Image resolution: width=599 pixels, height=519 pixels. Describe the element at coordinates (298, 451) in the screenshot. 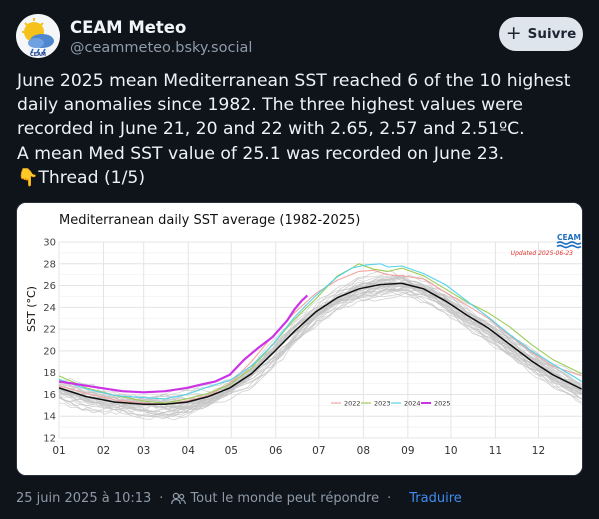

I see `x-axis-ticks: 01 02 03 04 05 06 07 08 09 10 11 12` at that location.